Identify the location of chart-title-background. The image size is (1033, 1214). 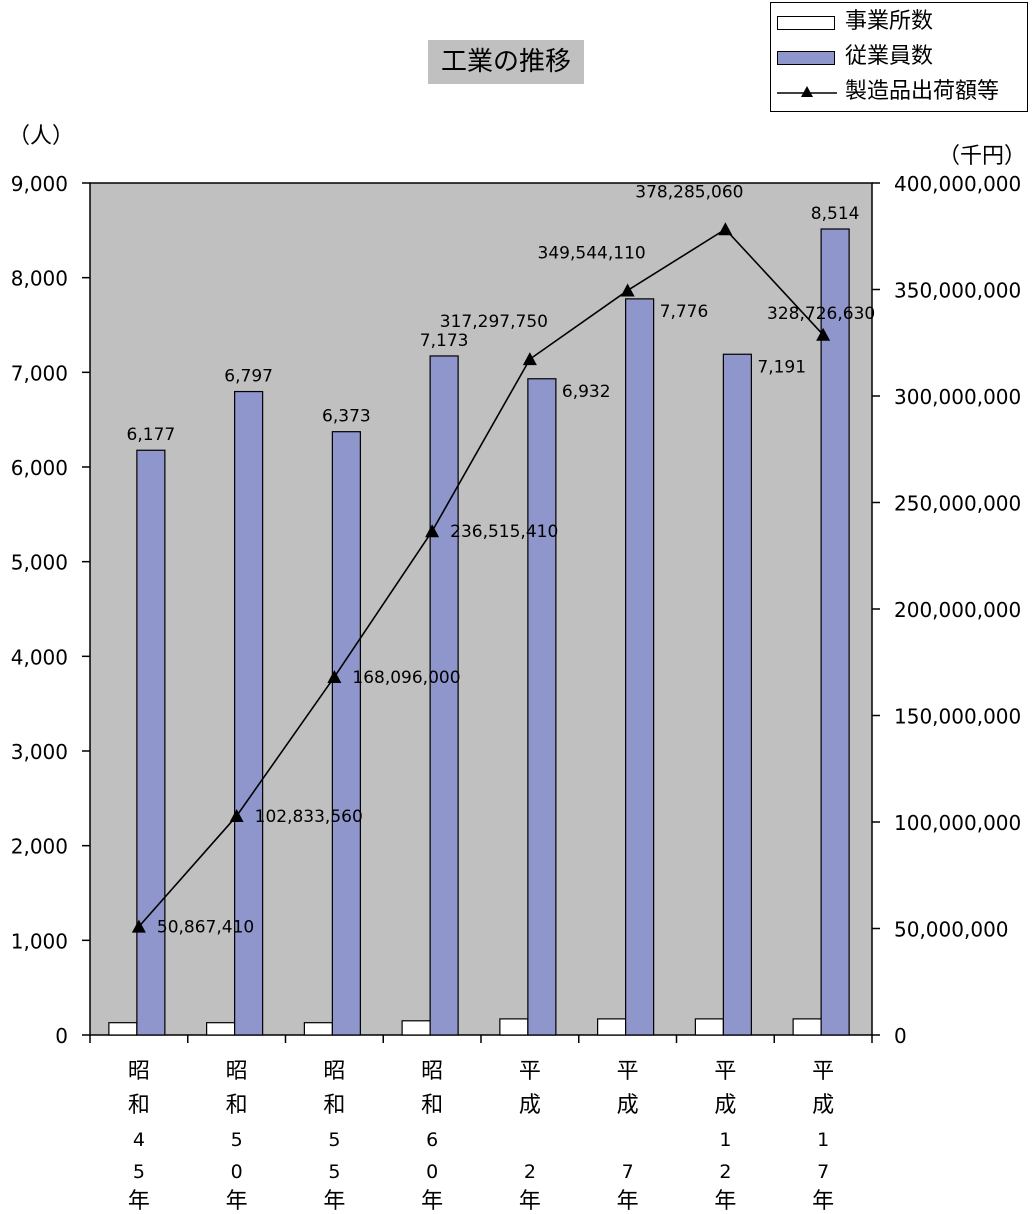
(506, 62).